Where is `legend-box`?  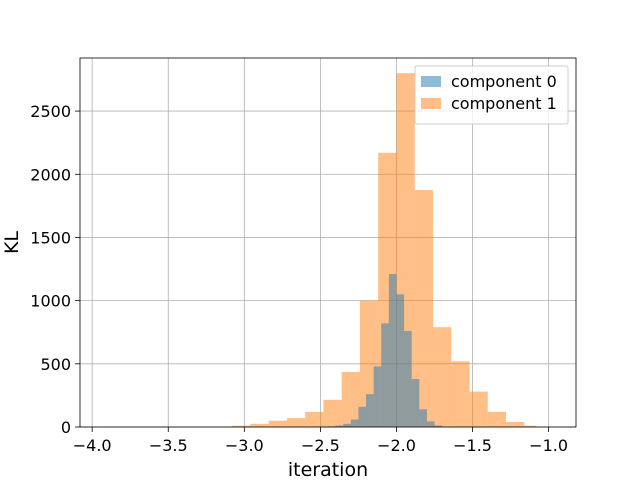 legend-box is located at coordinates (491, 95).